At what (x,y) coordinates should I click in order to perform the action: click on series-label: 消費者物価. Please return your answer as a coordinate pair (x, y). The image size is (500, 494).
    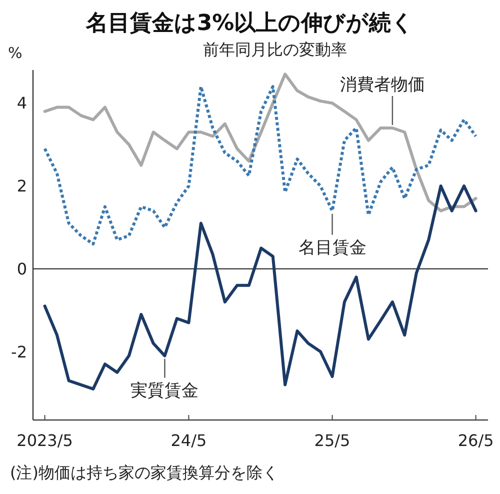
    Looking at the image, I should click on (382, 84).